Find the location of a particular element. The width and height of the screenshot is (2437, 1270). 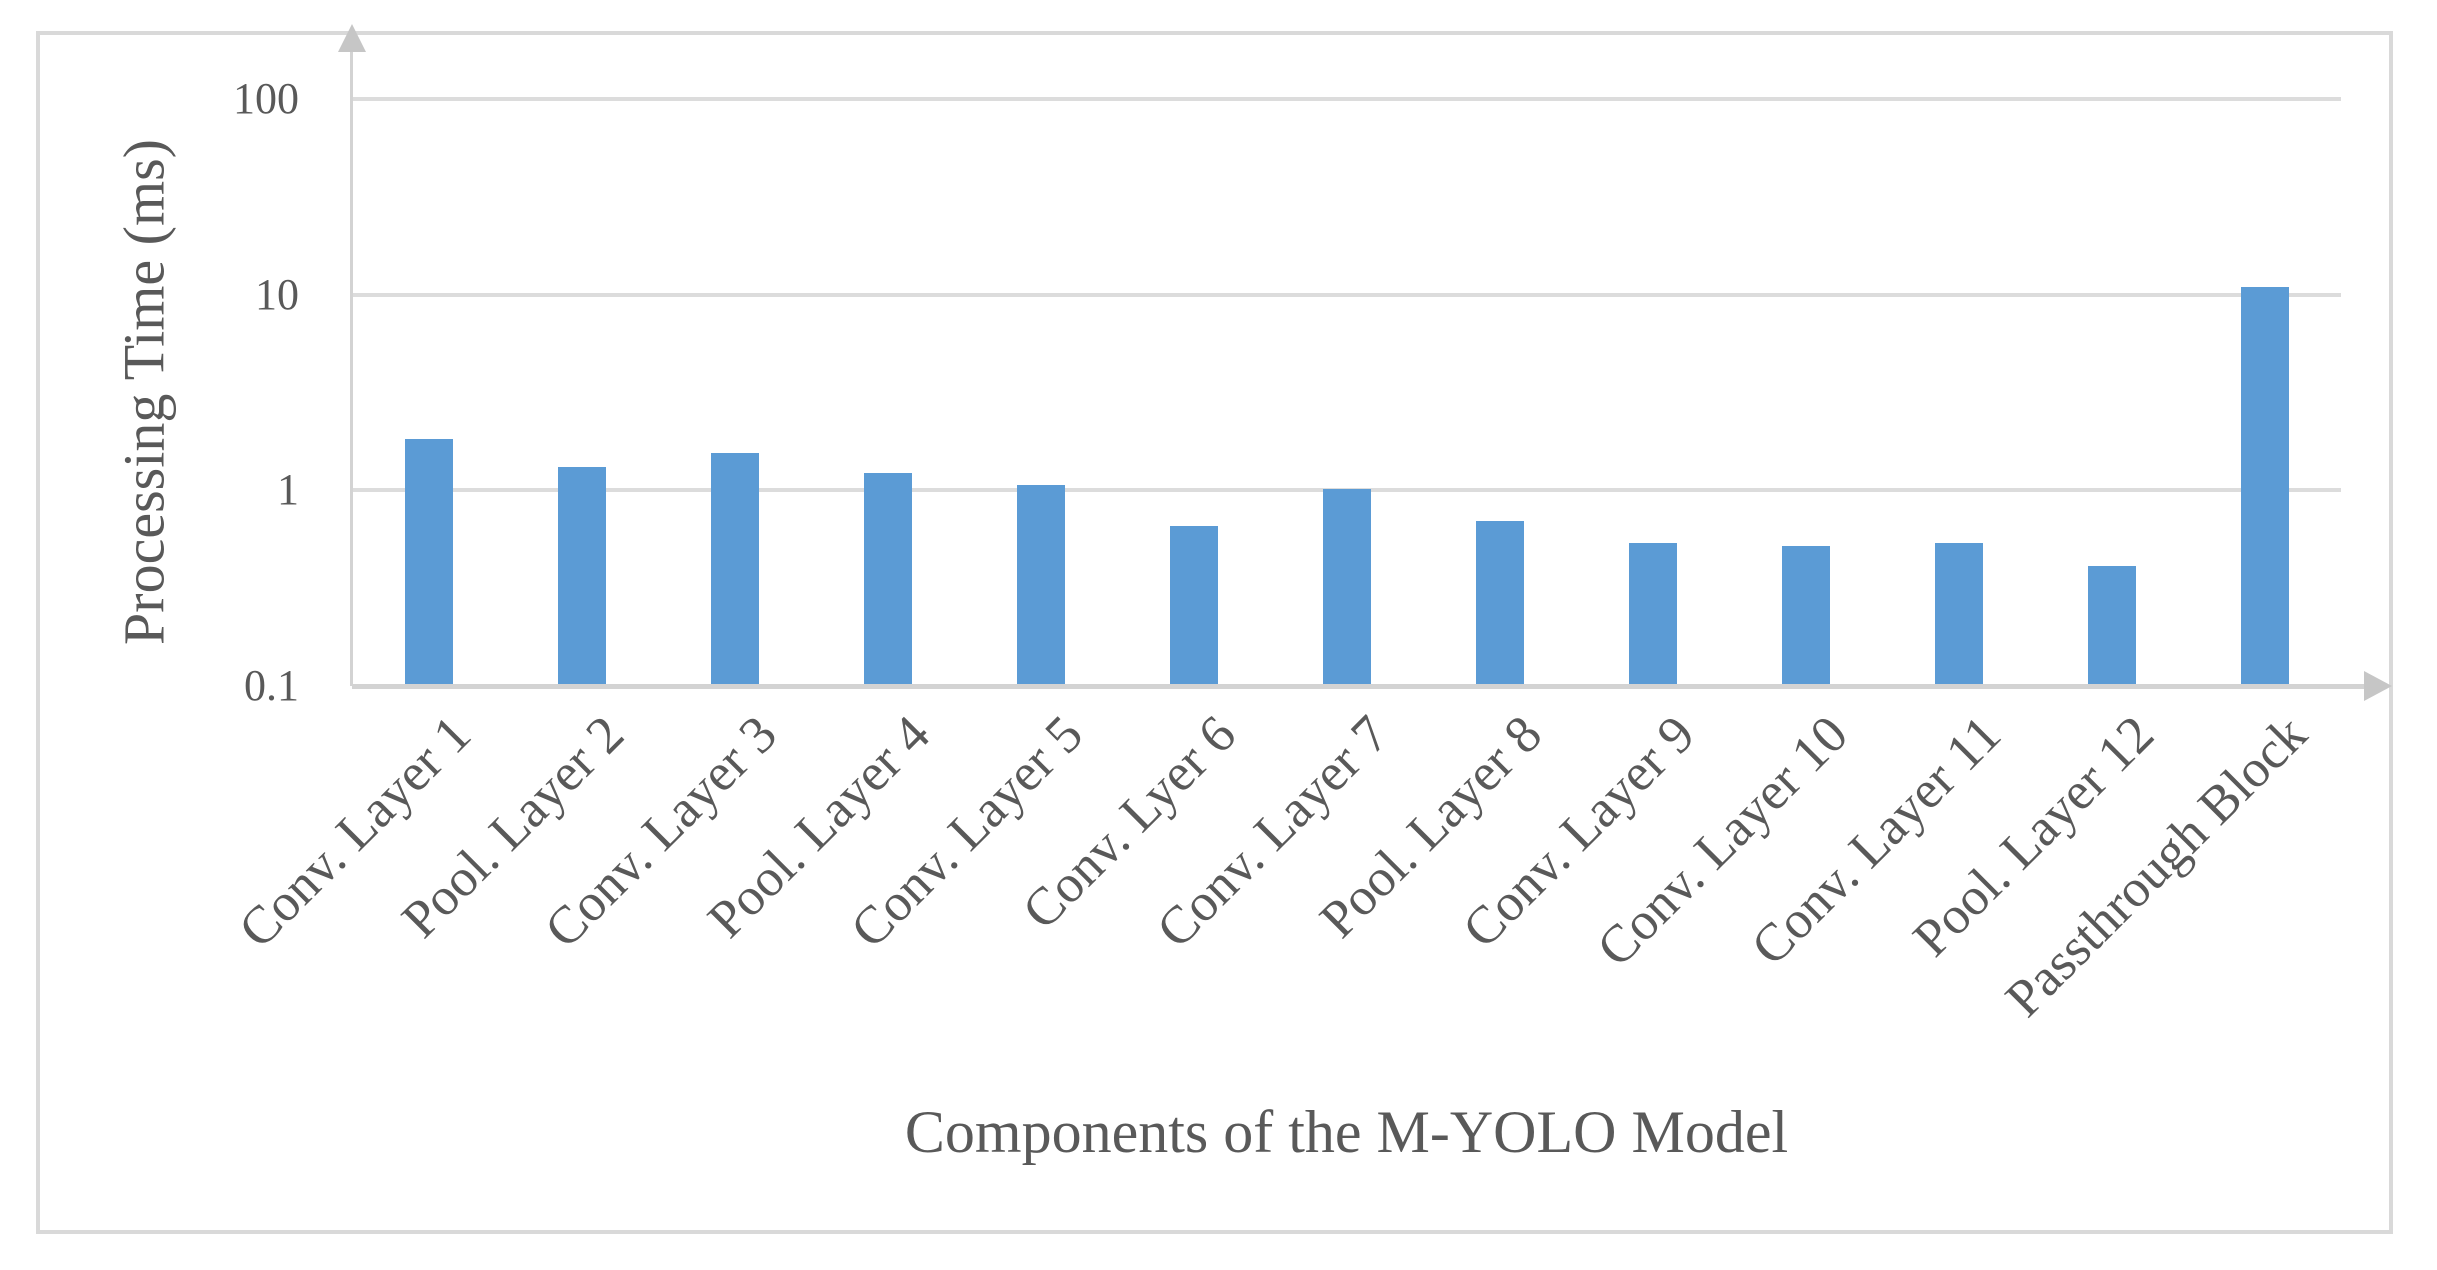

y-tick-label-100: 100 is located at coordinates (266, 98).